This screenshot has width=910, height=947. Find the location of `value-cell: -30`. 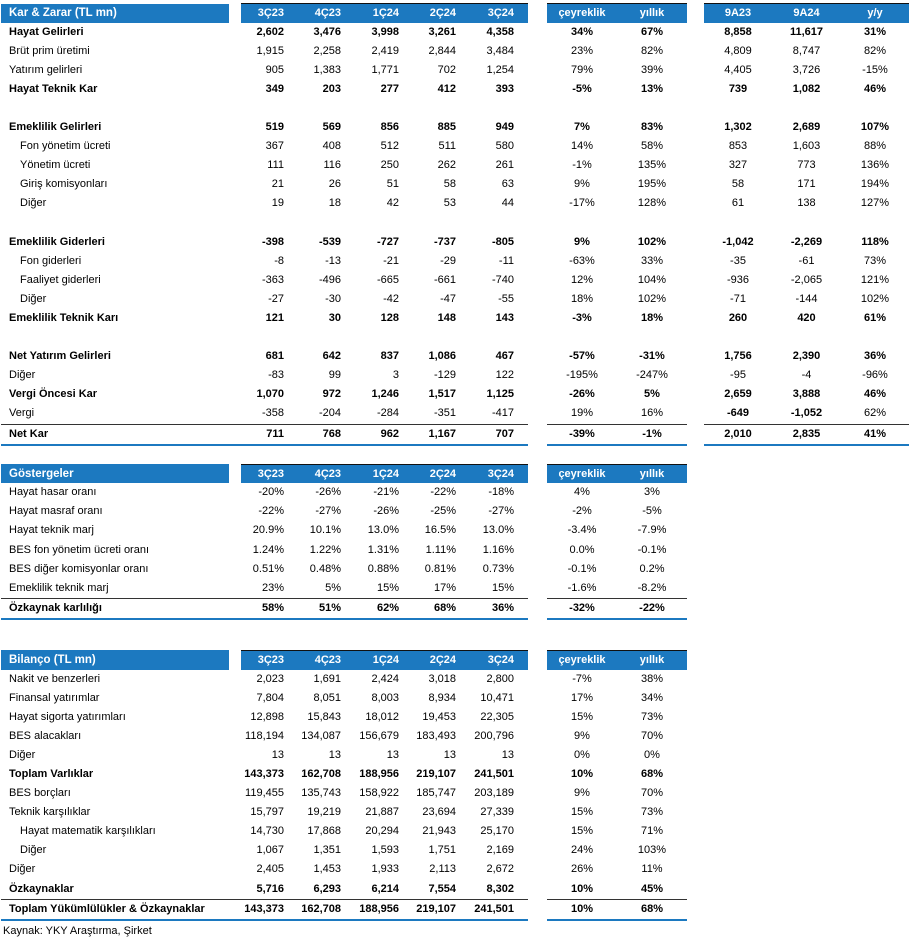

value-cell: -30 is located at coordinates (333, 298).